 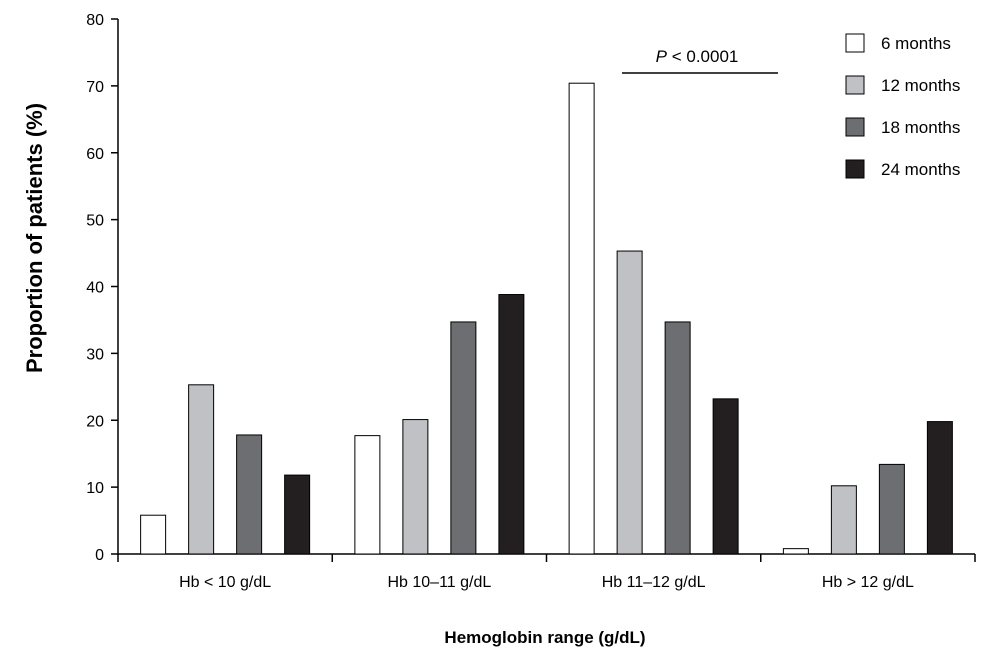 What do you see at coordinates (920, 127) in the screenshot?
I see `legend-label: 18 months` at bounding box center [920, 127].